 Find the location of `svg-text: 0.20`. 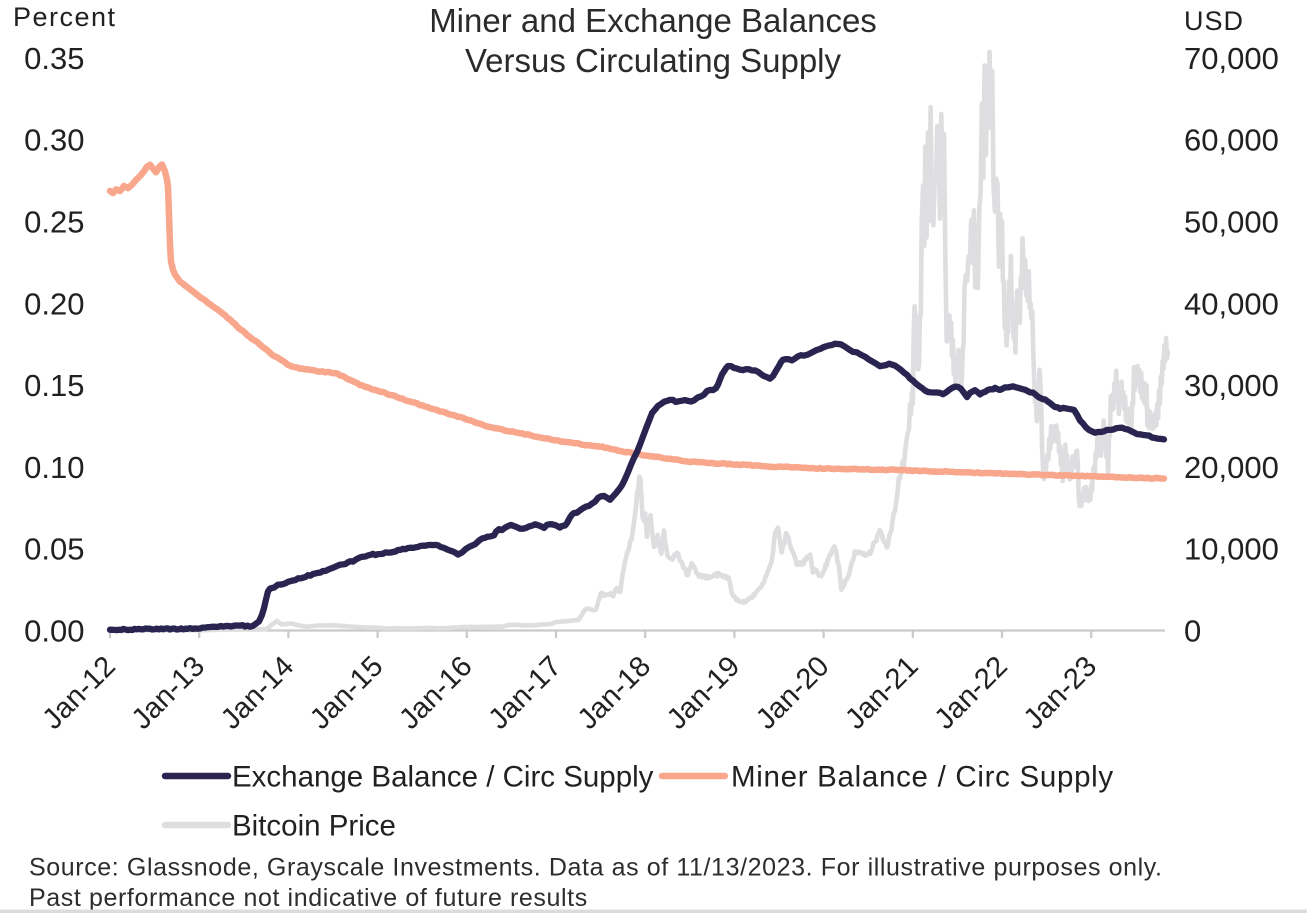

svg-text: 0.20 is located at coordinates (54, 303).